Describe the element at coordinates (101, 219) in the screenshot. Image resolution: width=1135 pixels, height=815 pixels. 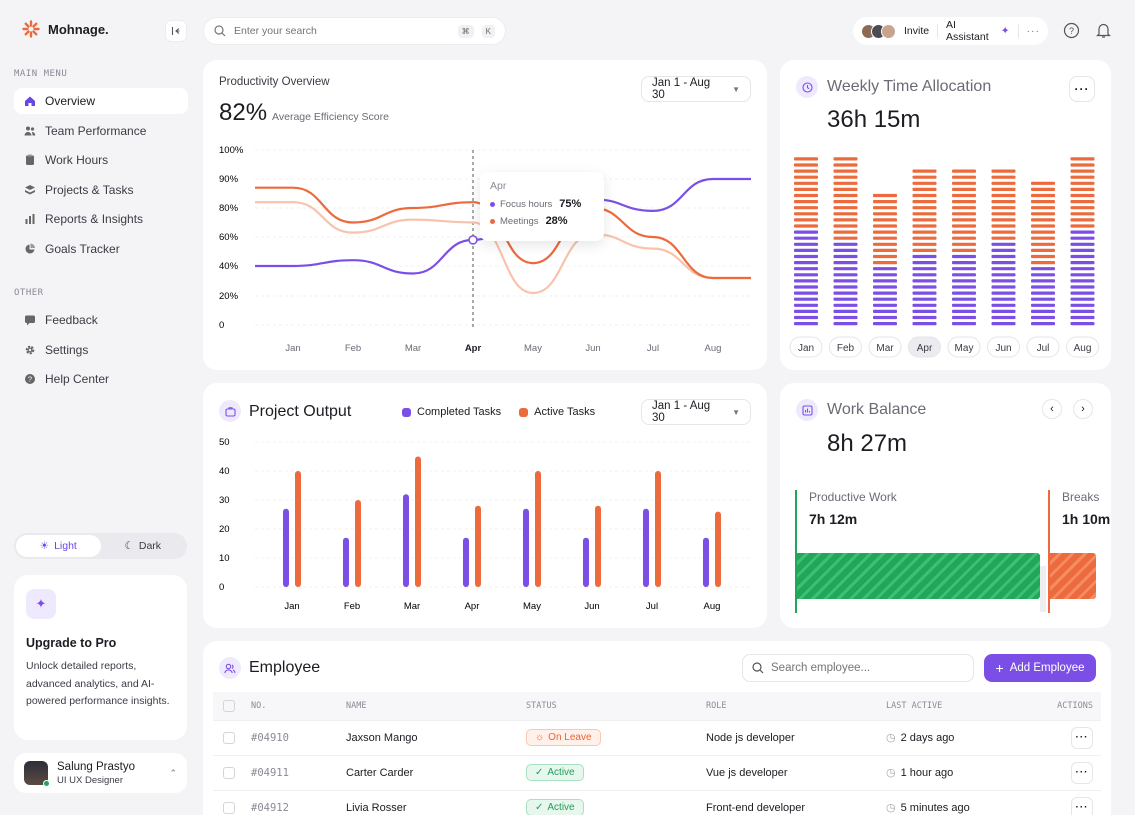
I see `sidebar-item-reports-insights: Reports & Insights` at that location.